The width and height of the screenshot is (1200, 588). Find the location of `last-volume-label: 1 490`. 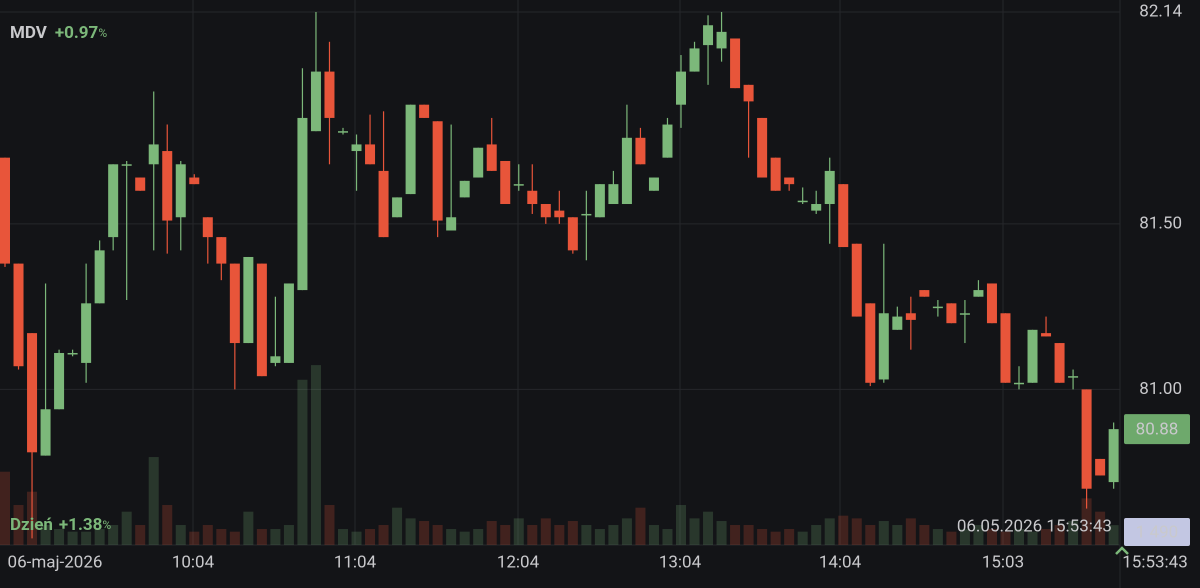

last-volume-label: 1 490 is located at coordinates (1157, 532).